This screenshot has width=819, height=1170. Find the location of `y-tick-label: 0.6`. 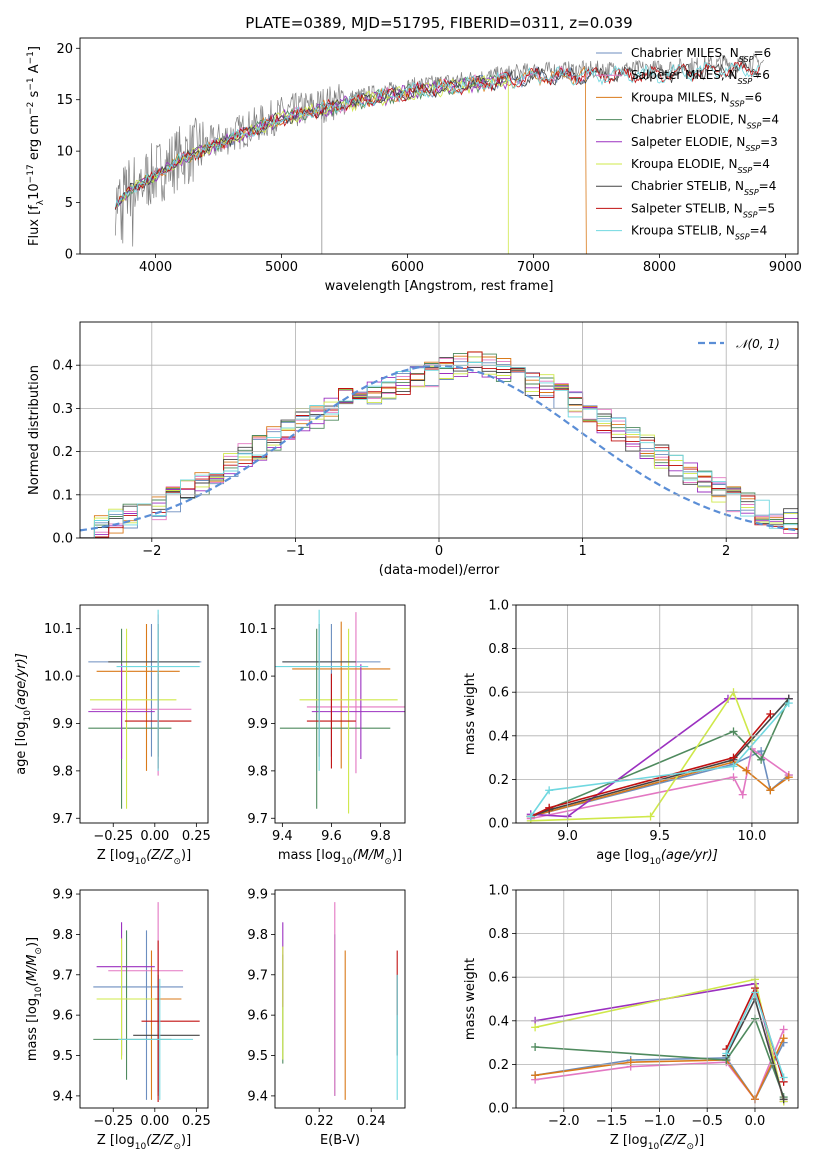

y-tick-label: 0.6 is located at coordinates (498, 693).